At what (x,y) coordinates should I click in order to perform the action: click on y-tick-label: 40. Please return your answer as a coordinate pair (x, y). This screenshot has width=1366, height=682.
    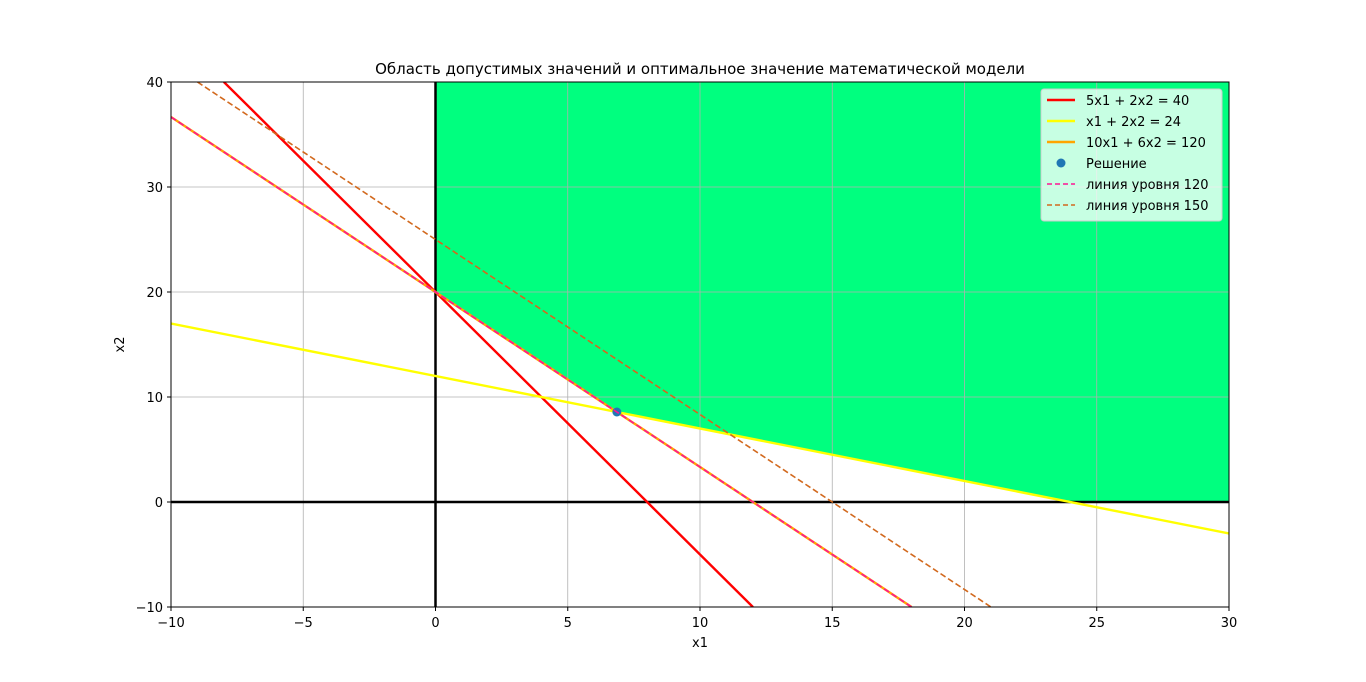
    Looking at the image, I should click on (154, 83).